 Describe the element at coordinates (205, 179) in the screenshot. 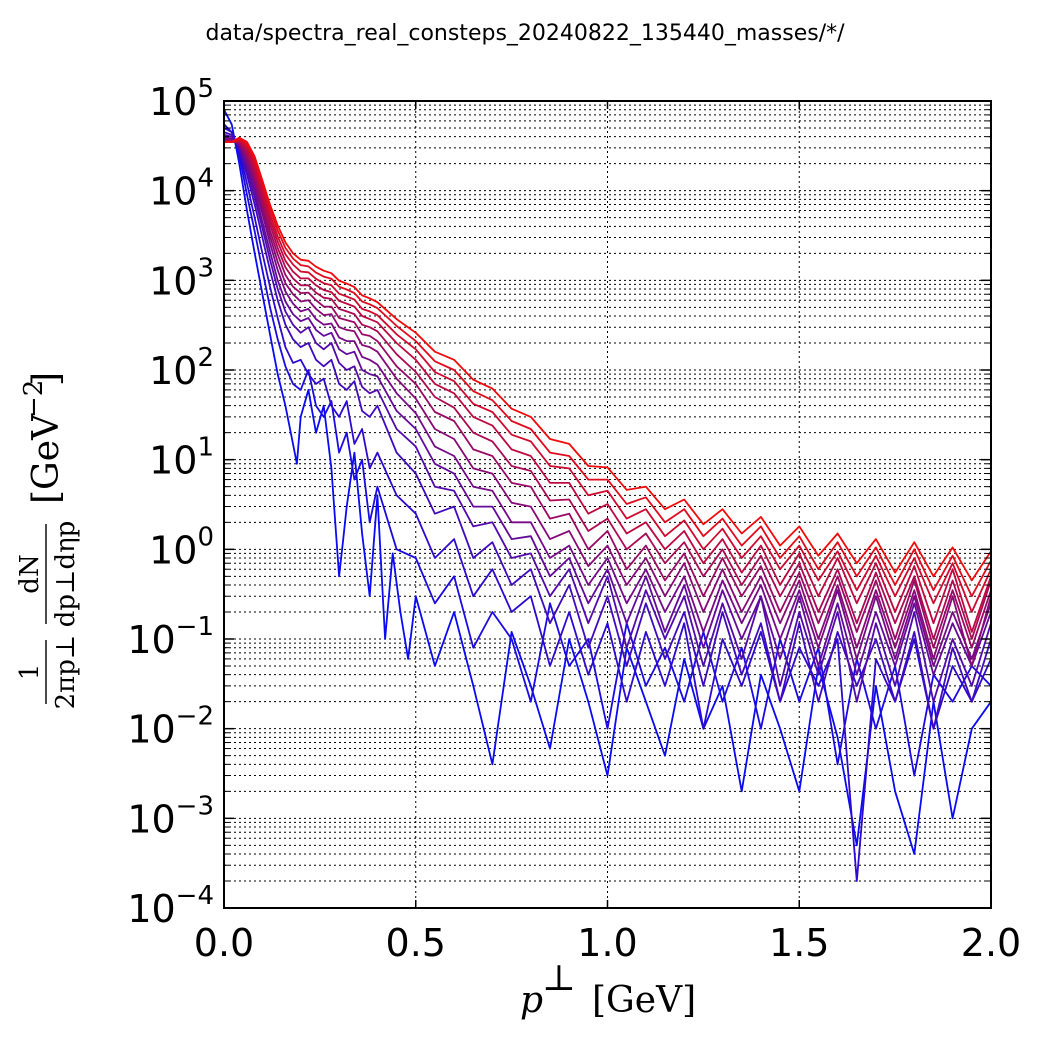

I see `y-tick-exponent: 4` at that location.